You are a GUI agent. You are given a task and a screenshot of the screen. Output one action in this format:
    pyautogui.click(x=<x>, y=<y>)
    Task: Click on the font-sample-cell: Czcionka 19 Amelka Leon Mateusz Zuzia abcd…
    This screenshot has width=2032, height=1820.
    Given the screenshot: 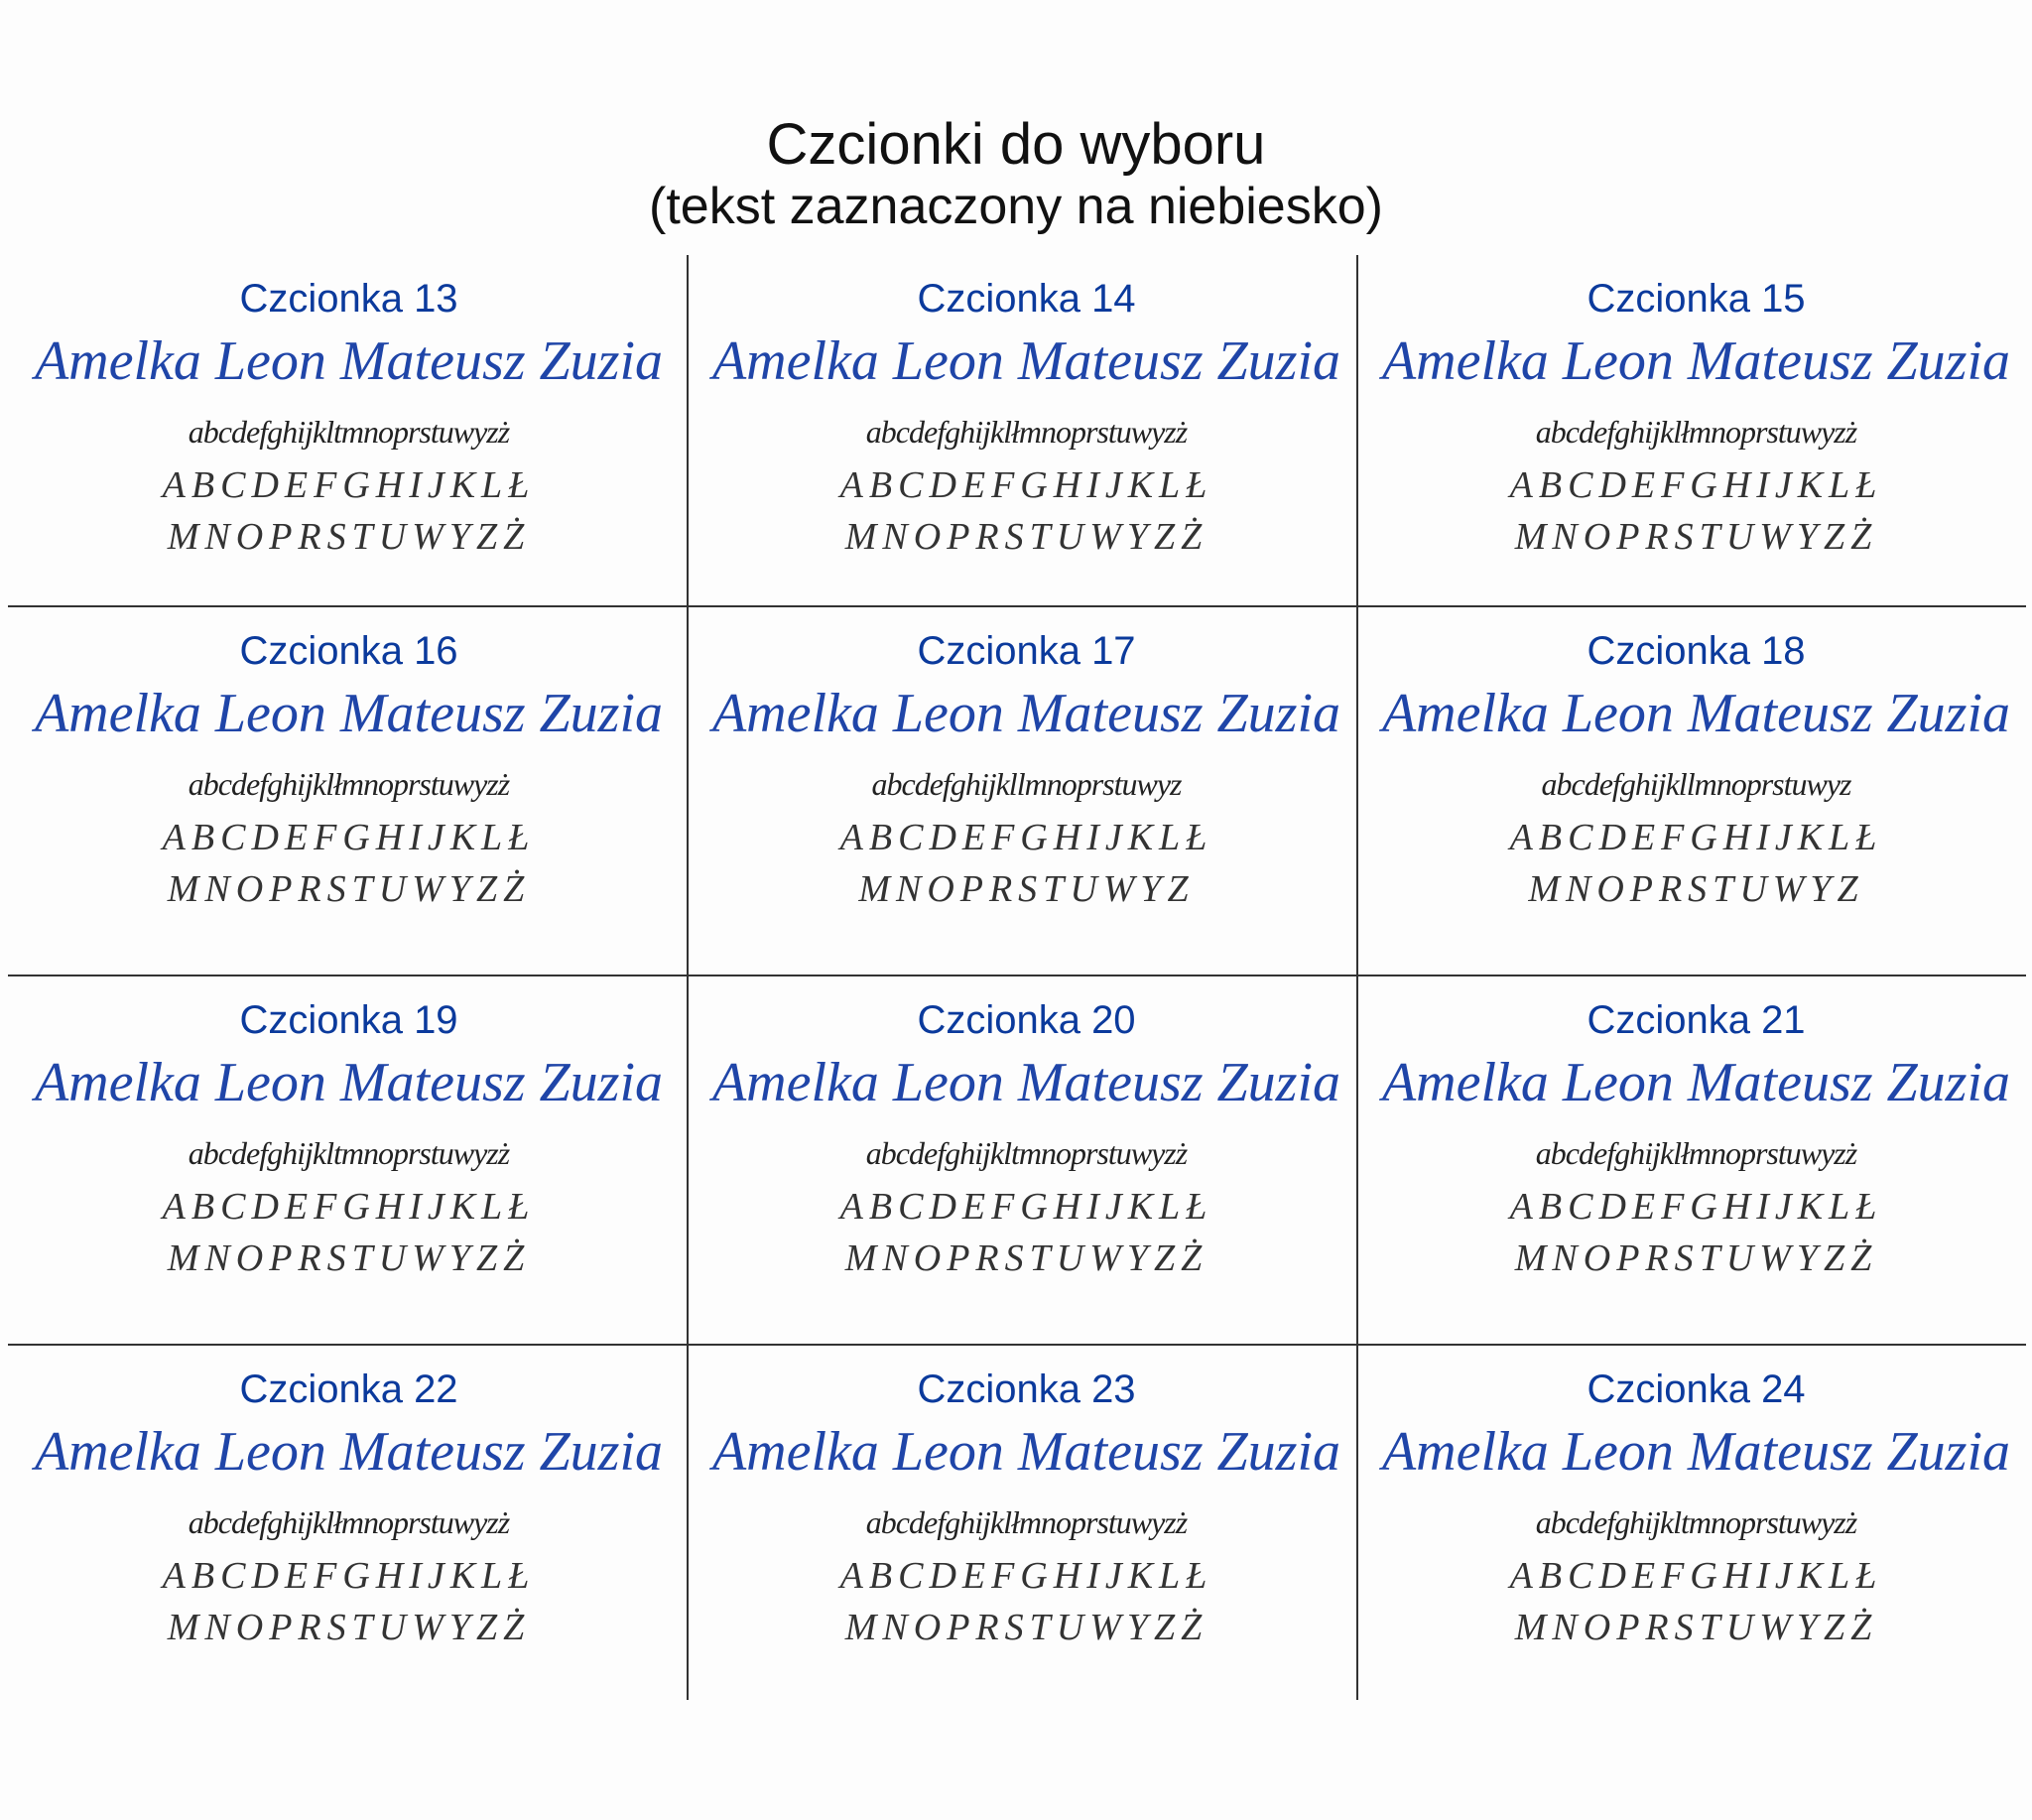 What is the action you would take?
    pyautogui.click(x=349, y=1161)
    